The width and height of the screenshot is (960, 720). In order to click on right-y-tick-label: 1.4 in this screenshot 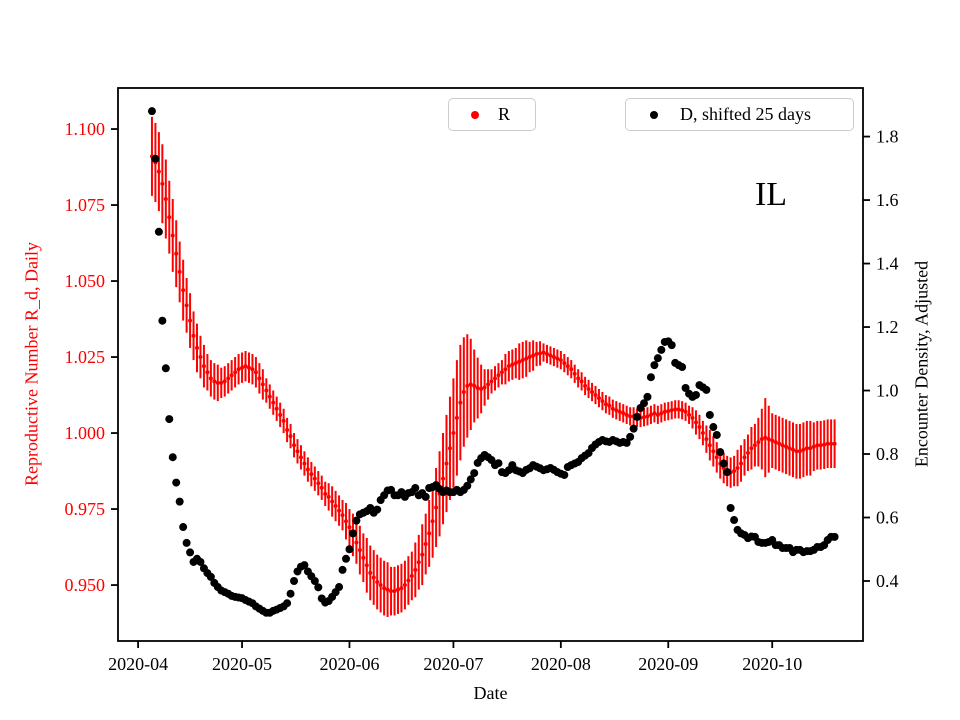, I will do `click(887, 264)`.